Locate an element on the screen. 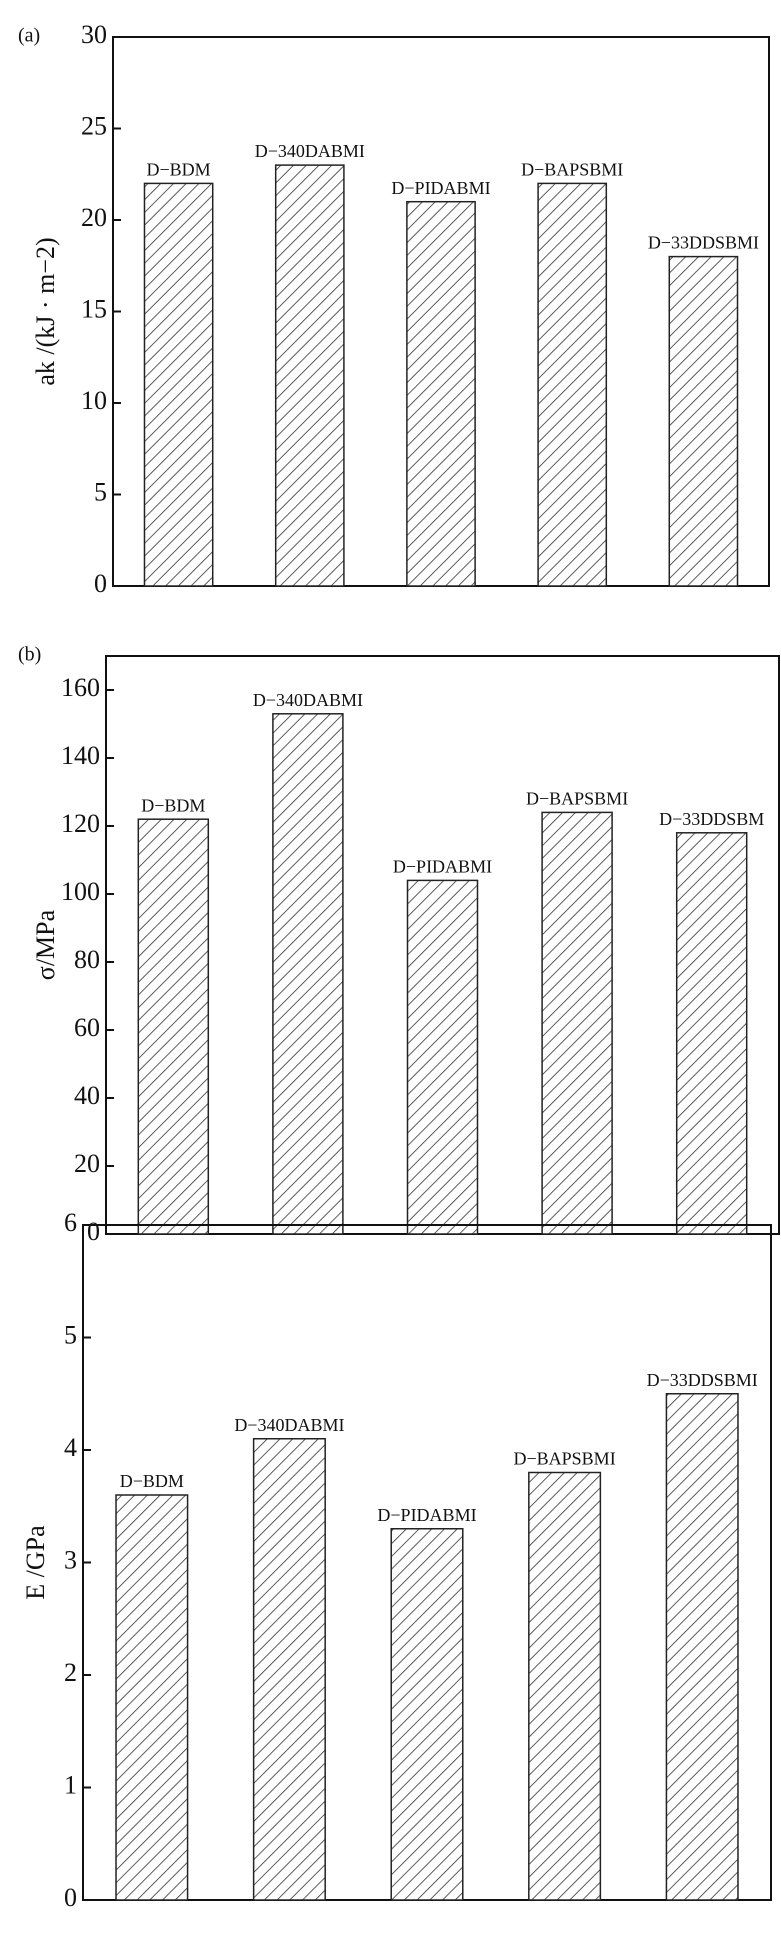  y-tick-label: 40 is located at coordinates (87, 1095).